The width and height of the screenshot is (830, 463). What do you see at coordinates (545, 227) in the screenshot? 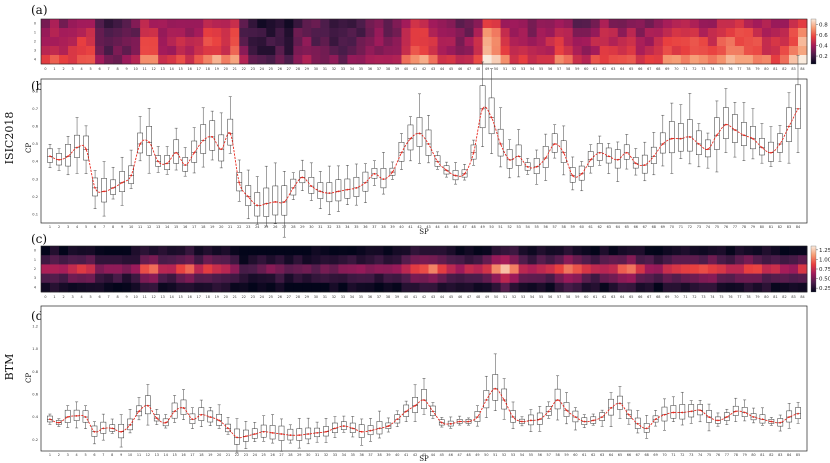
I see `box-x-tick: 56` at bounding box center [545, 227].